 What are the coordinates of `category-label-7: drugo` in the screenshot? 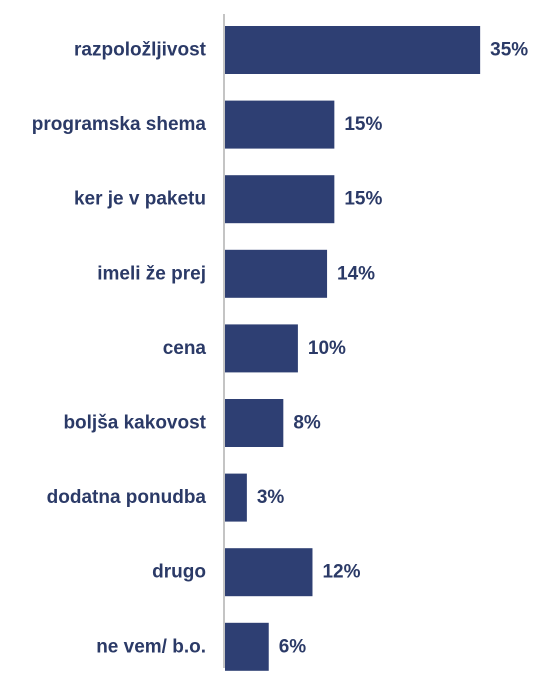 It's located at (179, 572).